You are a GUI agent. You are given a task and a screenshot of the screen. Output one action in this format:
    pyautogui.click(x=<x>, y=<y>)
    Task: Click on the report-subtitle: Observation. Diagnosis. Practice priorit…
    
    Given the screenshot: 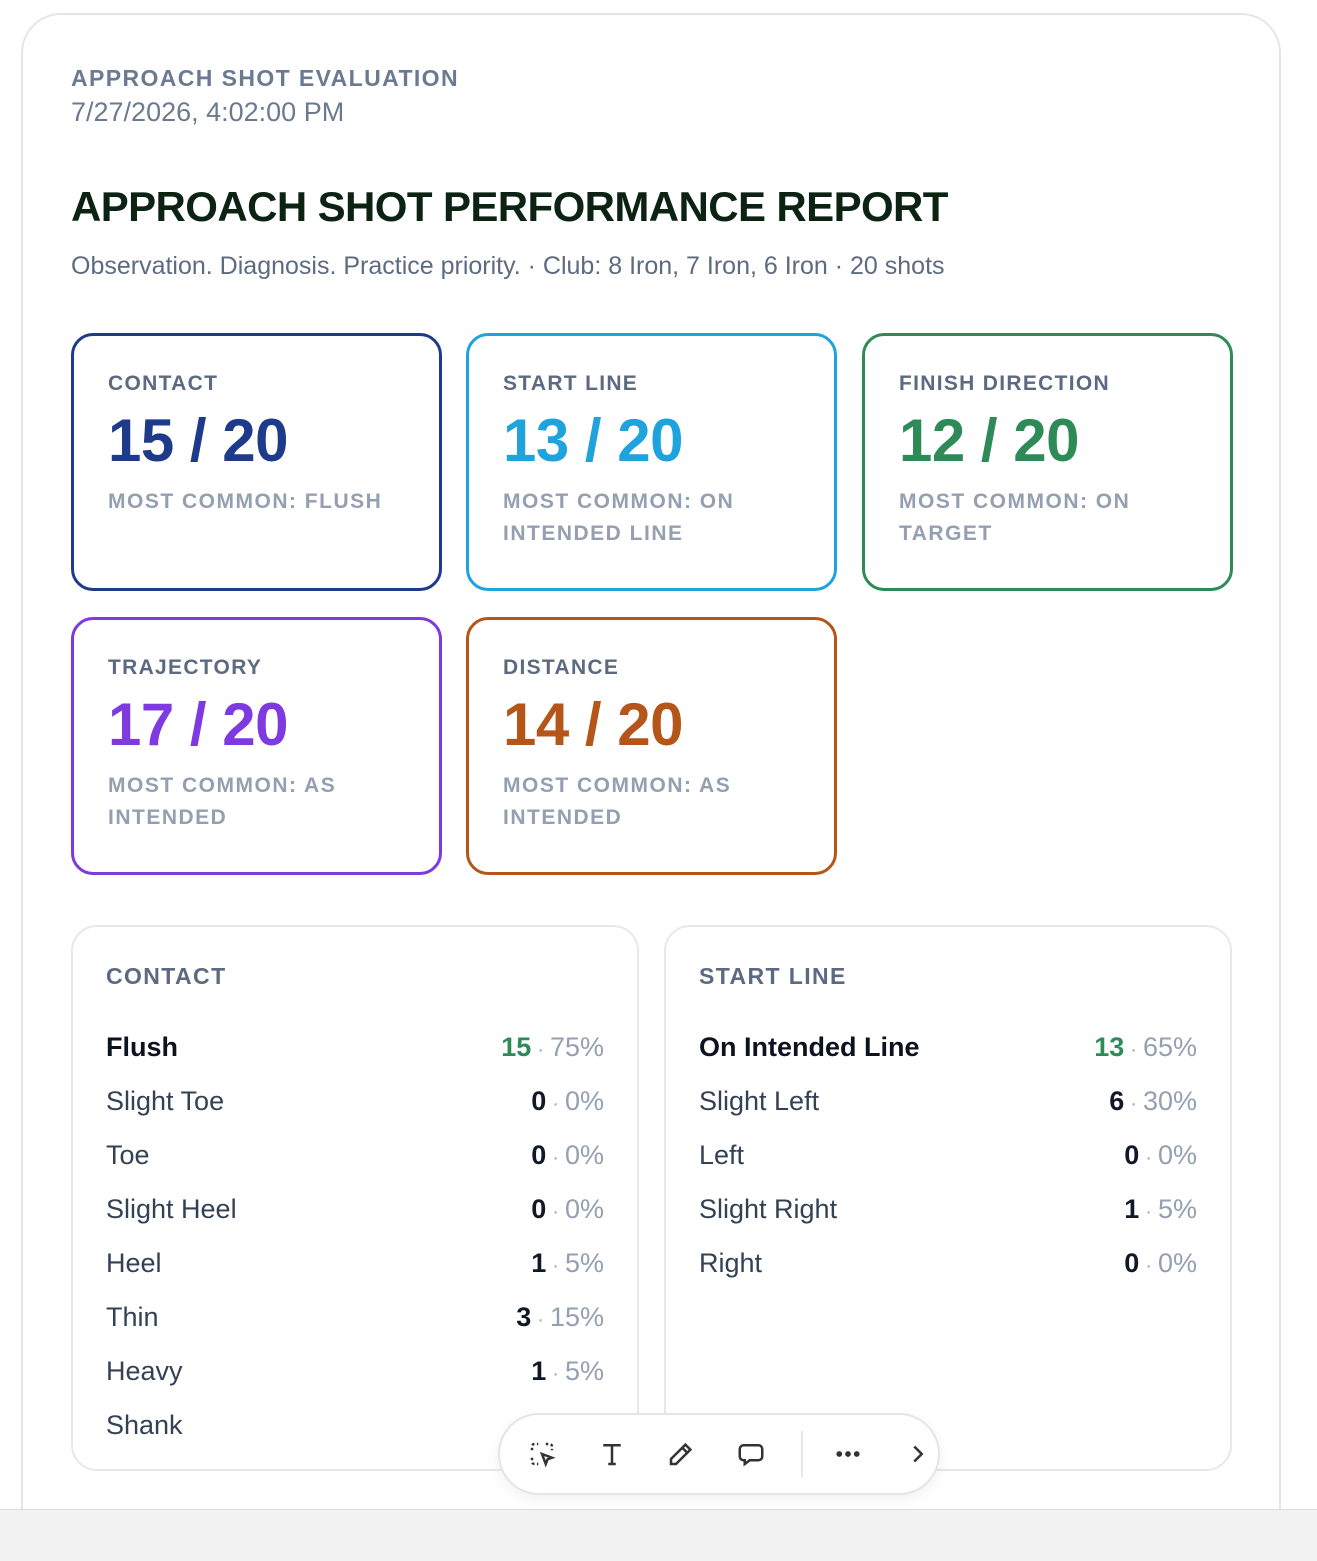 What is the action you would take?
    pyautogui.click(x=508, y=266)
    